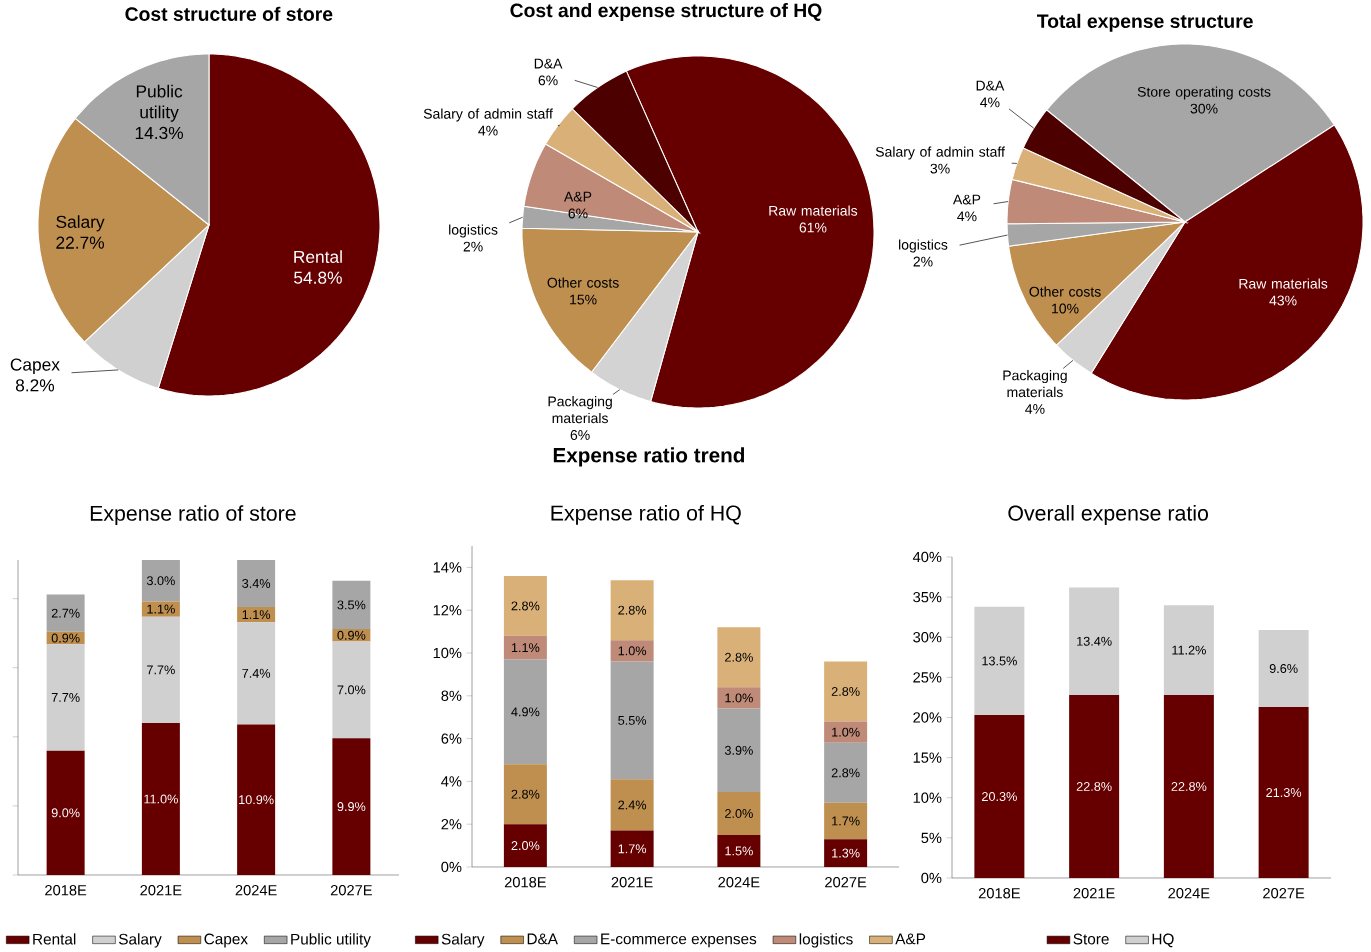 This screenshot has height=952, width=1371. I want to click on data-label: 6%, so click(580, 435).